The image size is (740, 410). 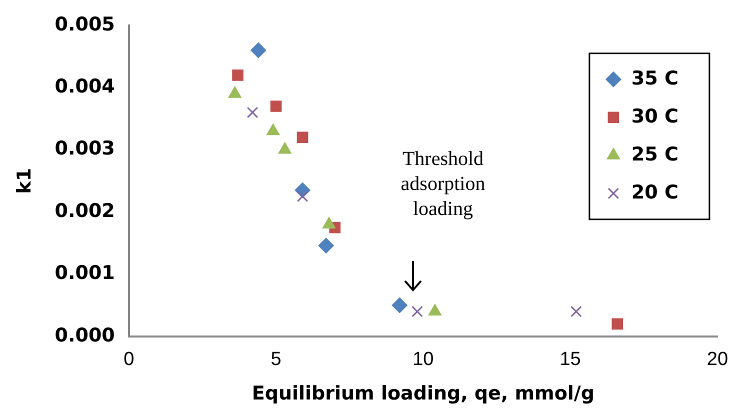 I want to click on x-axis-title: Equilibrium loading, qe, mmol/g, so click(x=423, y=393).